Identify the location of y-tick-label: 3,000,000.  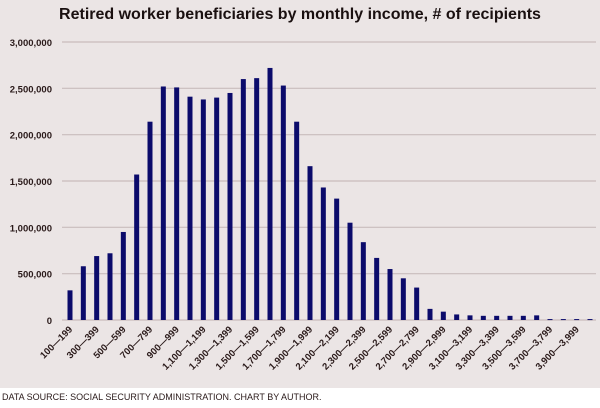
(31, 43).